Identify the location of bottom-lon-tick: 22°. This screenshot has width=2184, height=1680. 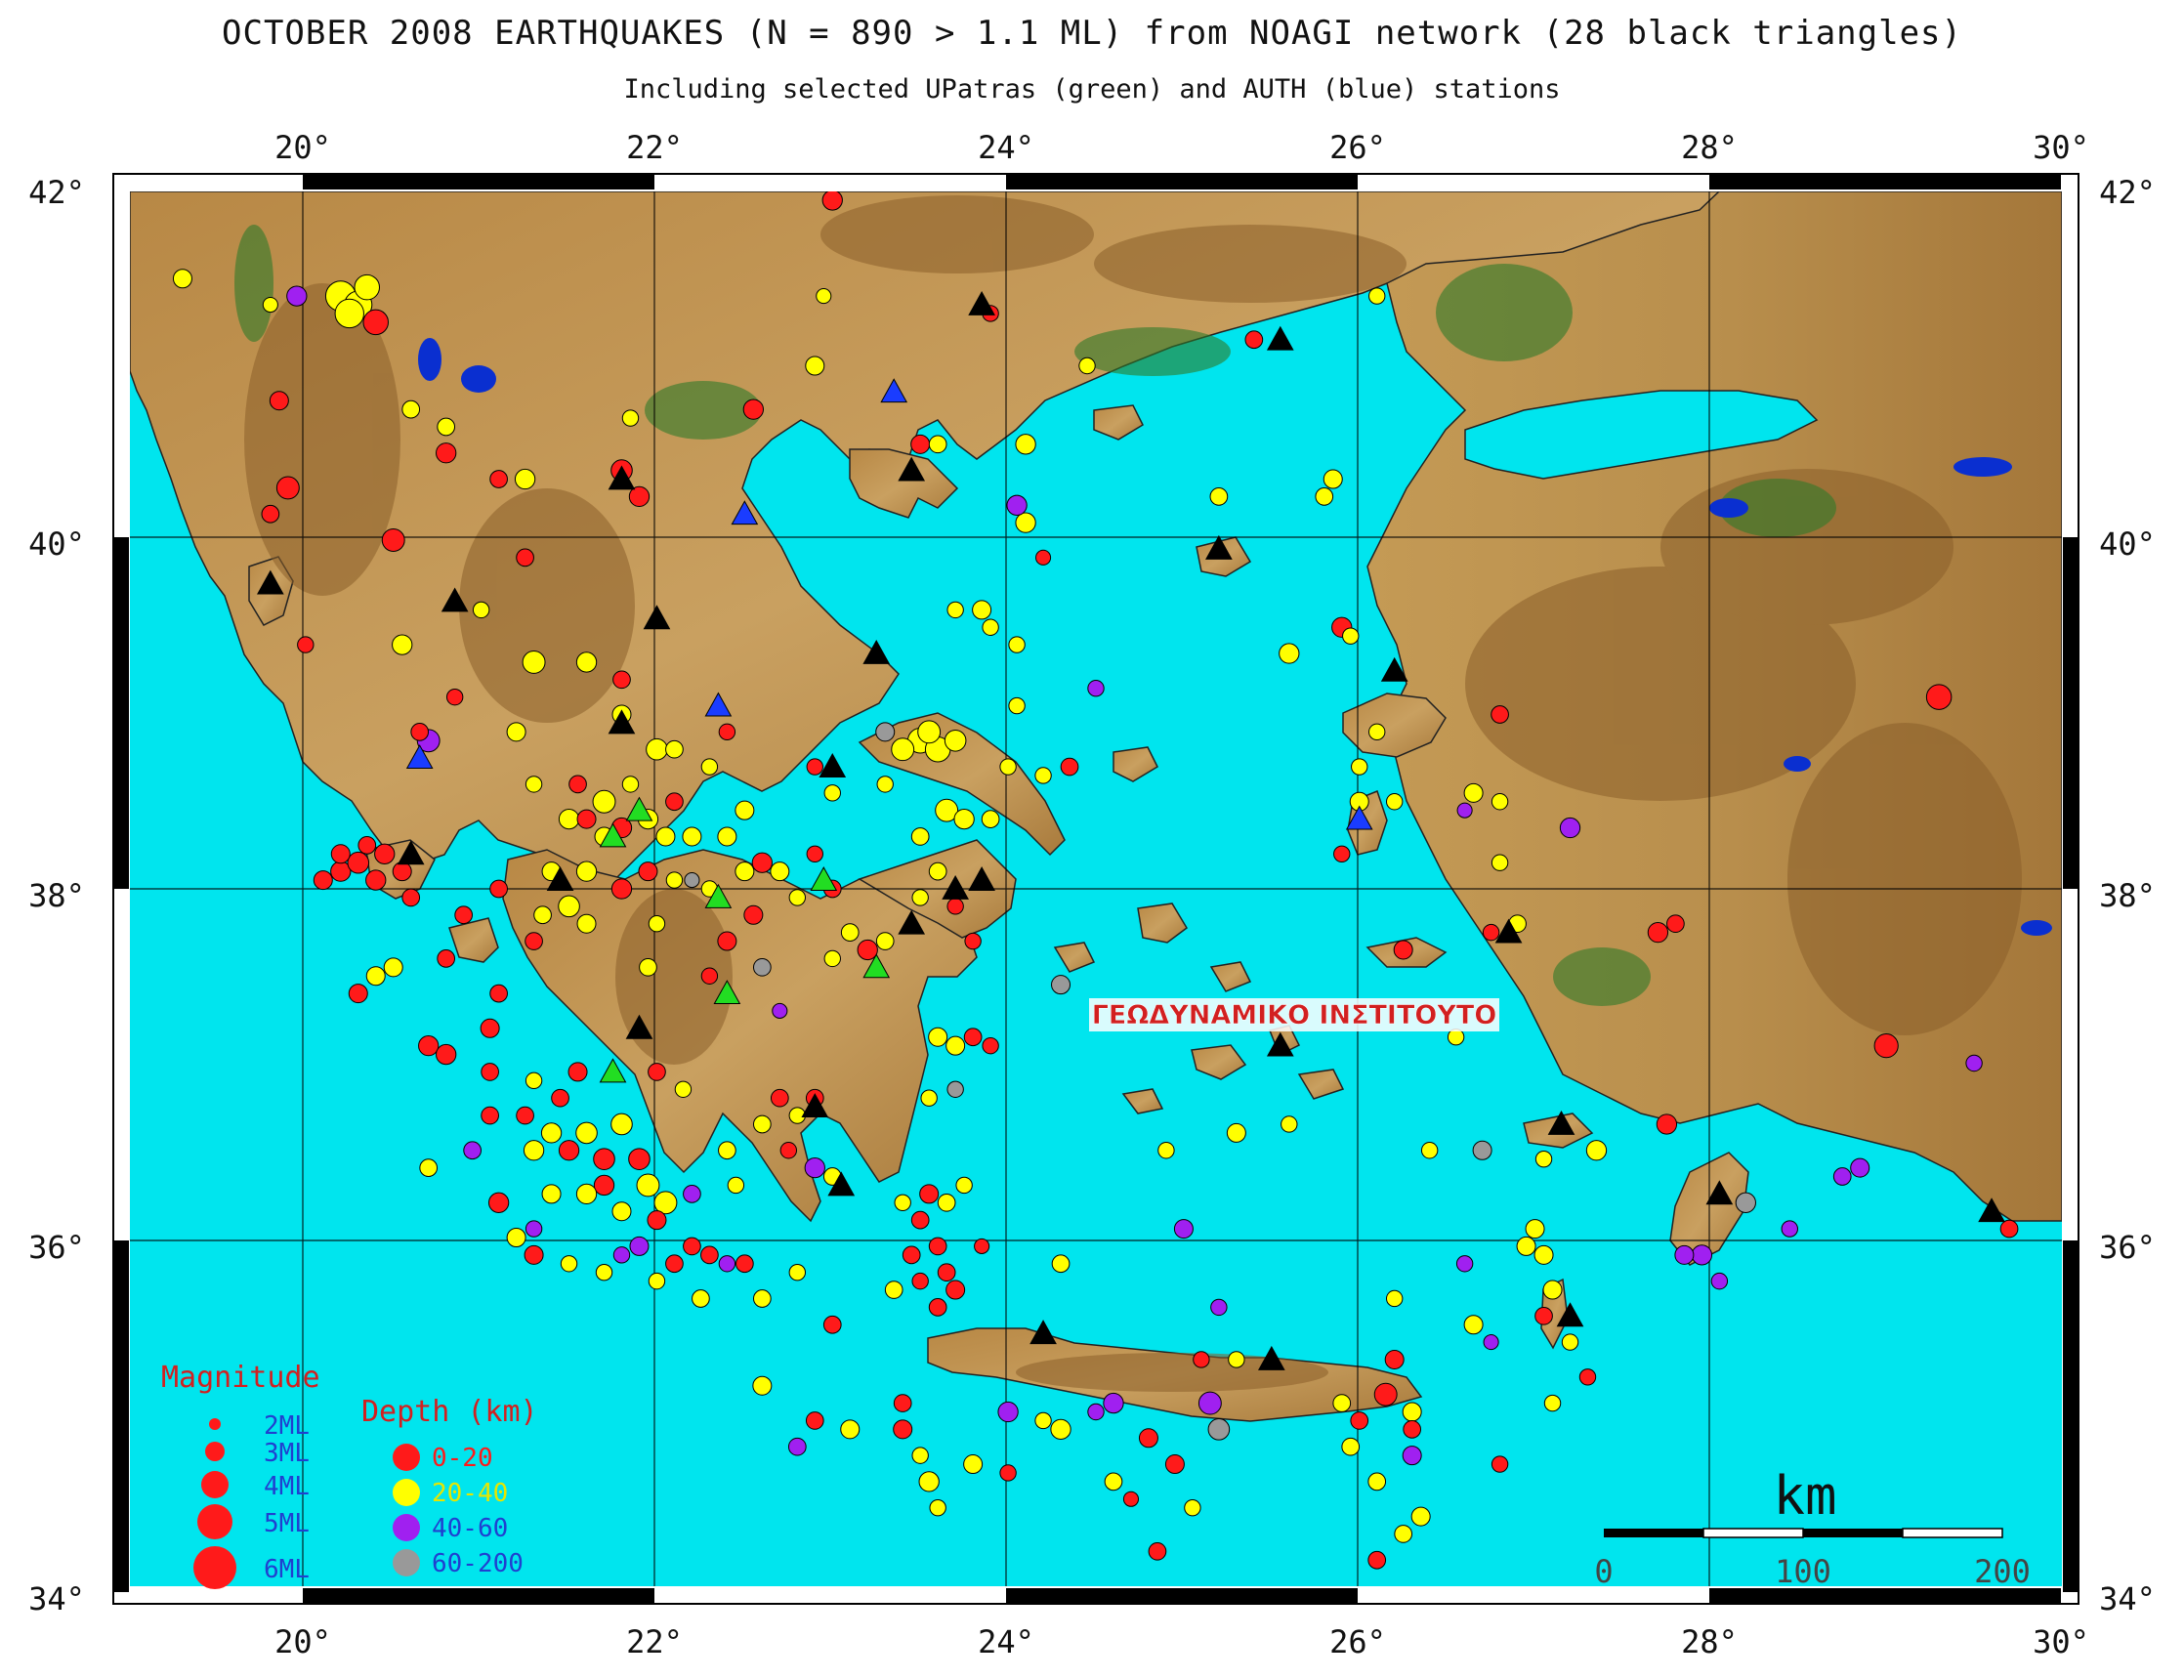
(654, 1641).